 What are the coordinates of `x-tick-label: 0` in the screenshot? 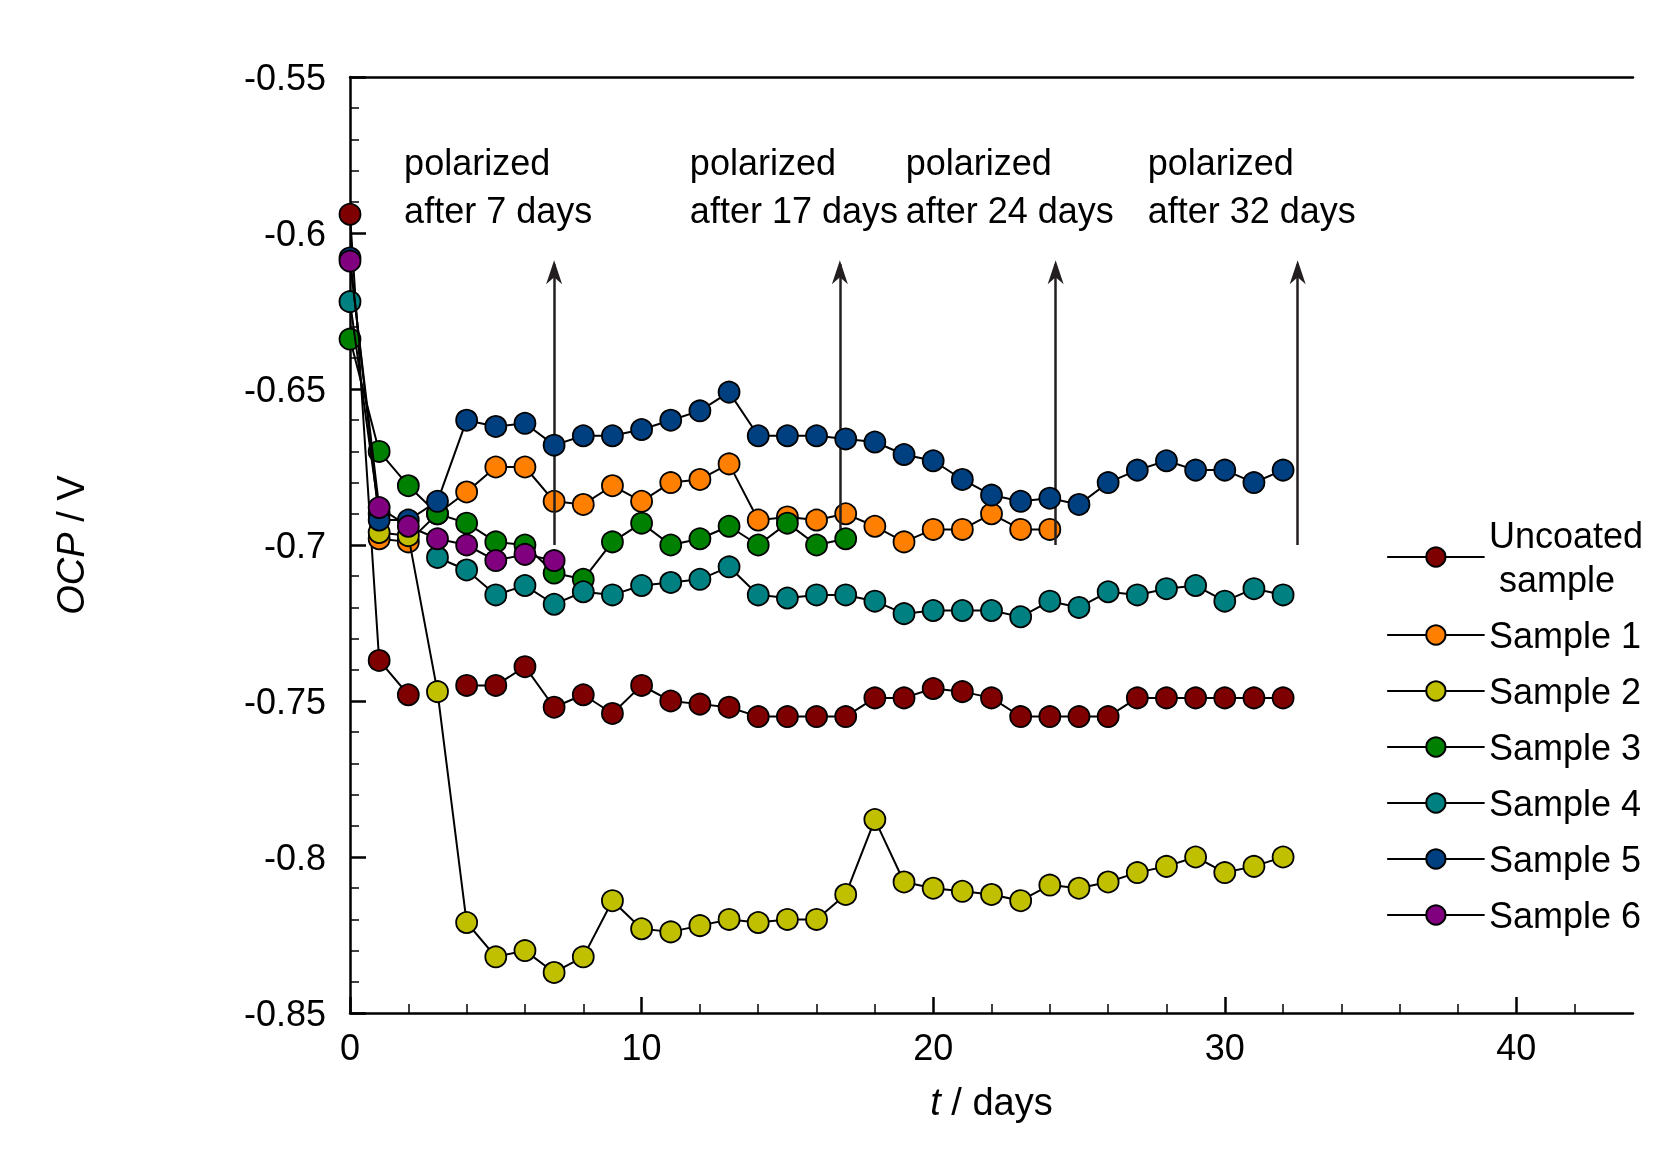 It's located at (350, 1047).